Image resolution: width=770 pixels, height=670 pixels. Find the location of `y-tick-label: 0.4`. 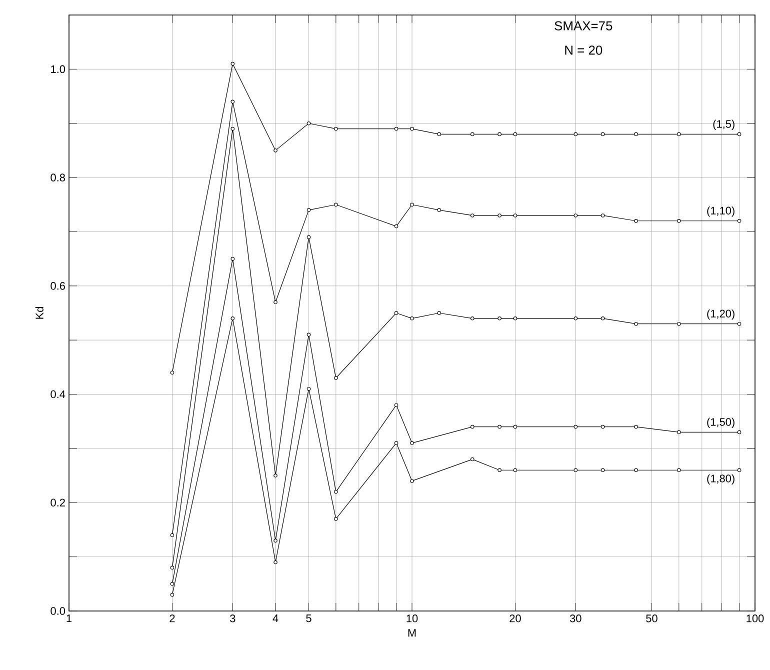

y-tick-label: 0.4 is located at coordinates (58, 394).